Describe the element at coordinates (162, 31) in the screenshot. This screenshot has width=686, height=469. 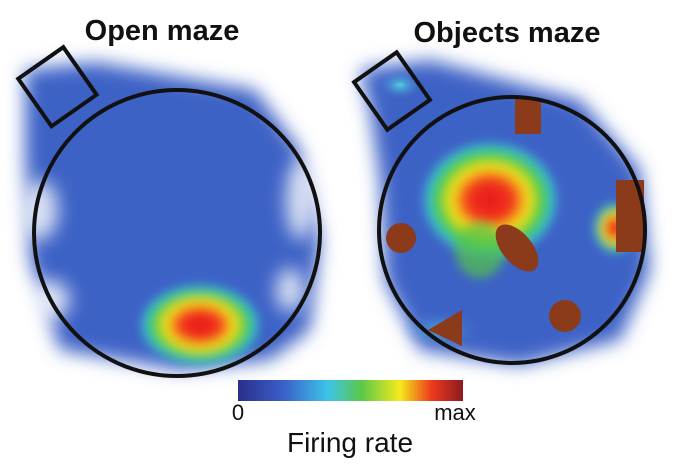
I see `panel-title: Open maze` at that location.